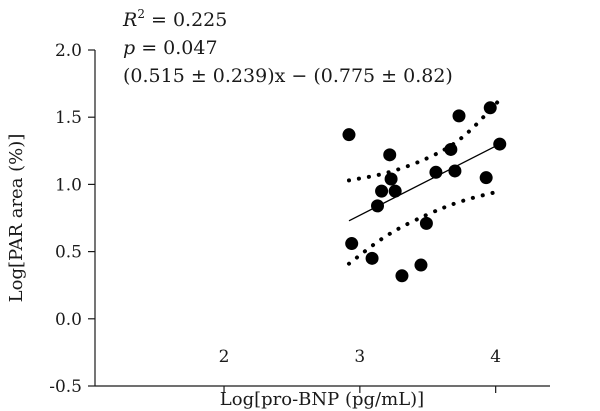 The height and width of the screenshot is (411, 600). Describe the element at coordinates (186, 20) in the screenshot. I see `r-squared-value: = 0.225` at that location.